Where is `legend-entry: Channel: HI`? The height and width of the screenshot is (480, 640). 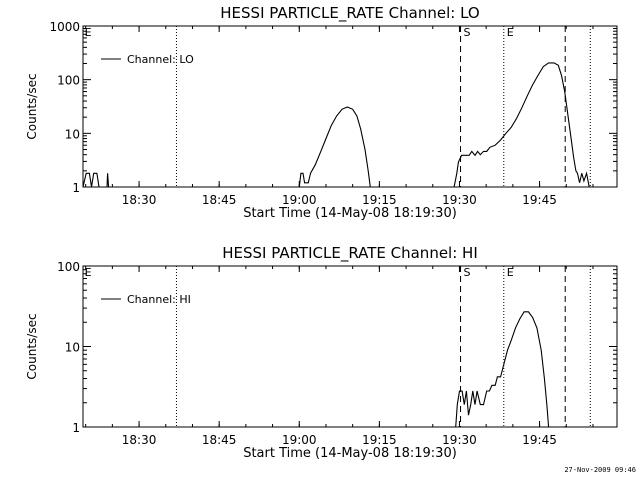 legend-entry: Channel: HI is located at coordinates (159, 299).